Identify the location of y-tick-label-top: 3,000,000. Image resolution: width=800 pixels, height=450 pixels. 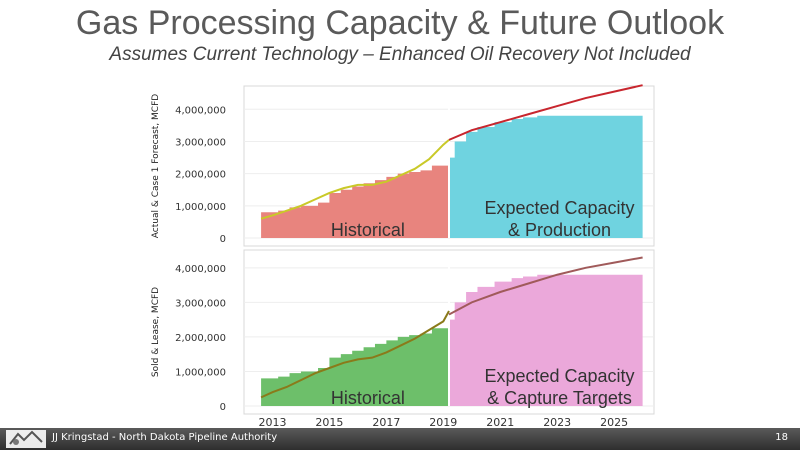
(200, 142).